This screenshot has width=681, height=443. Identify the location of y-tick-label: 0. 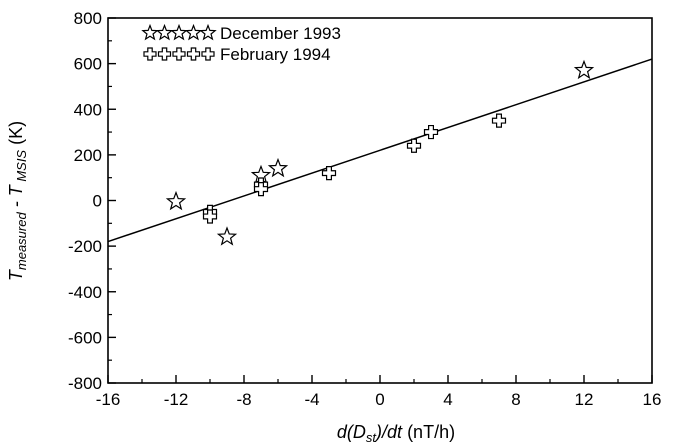
(97, 201).